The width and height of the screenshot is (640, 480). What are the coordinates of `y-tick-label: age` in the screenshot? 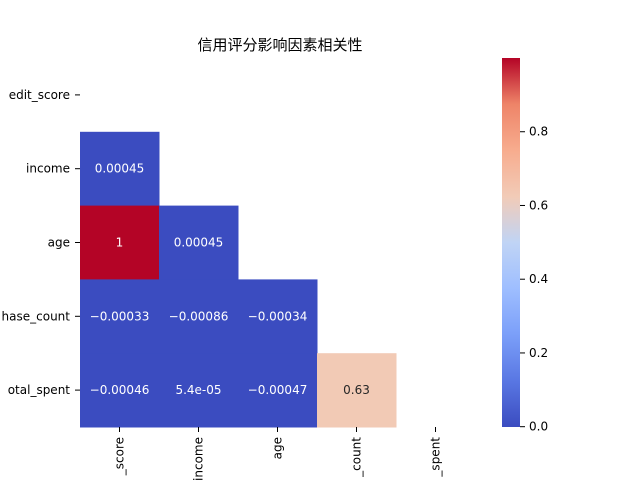 It's located at (59, 243).